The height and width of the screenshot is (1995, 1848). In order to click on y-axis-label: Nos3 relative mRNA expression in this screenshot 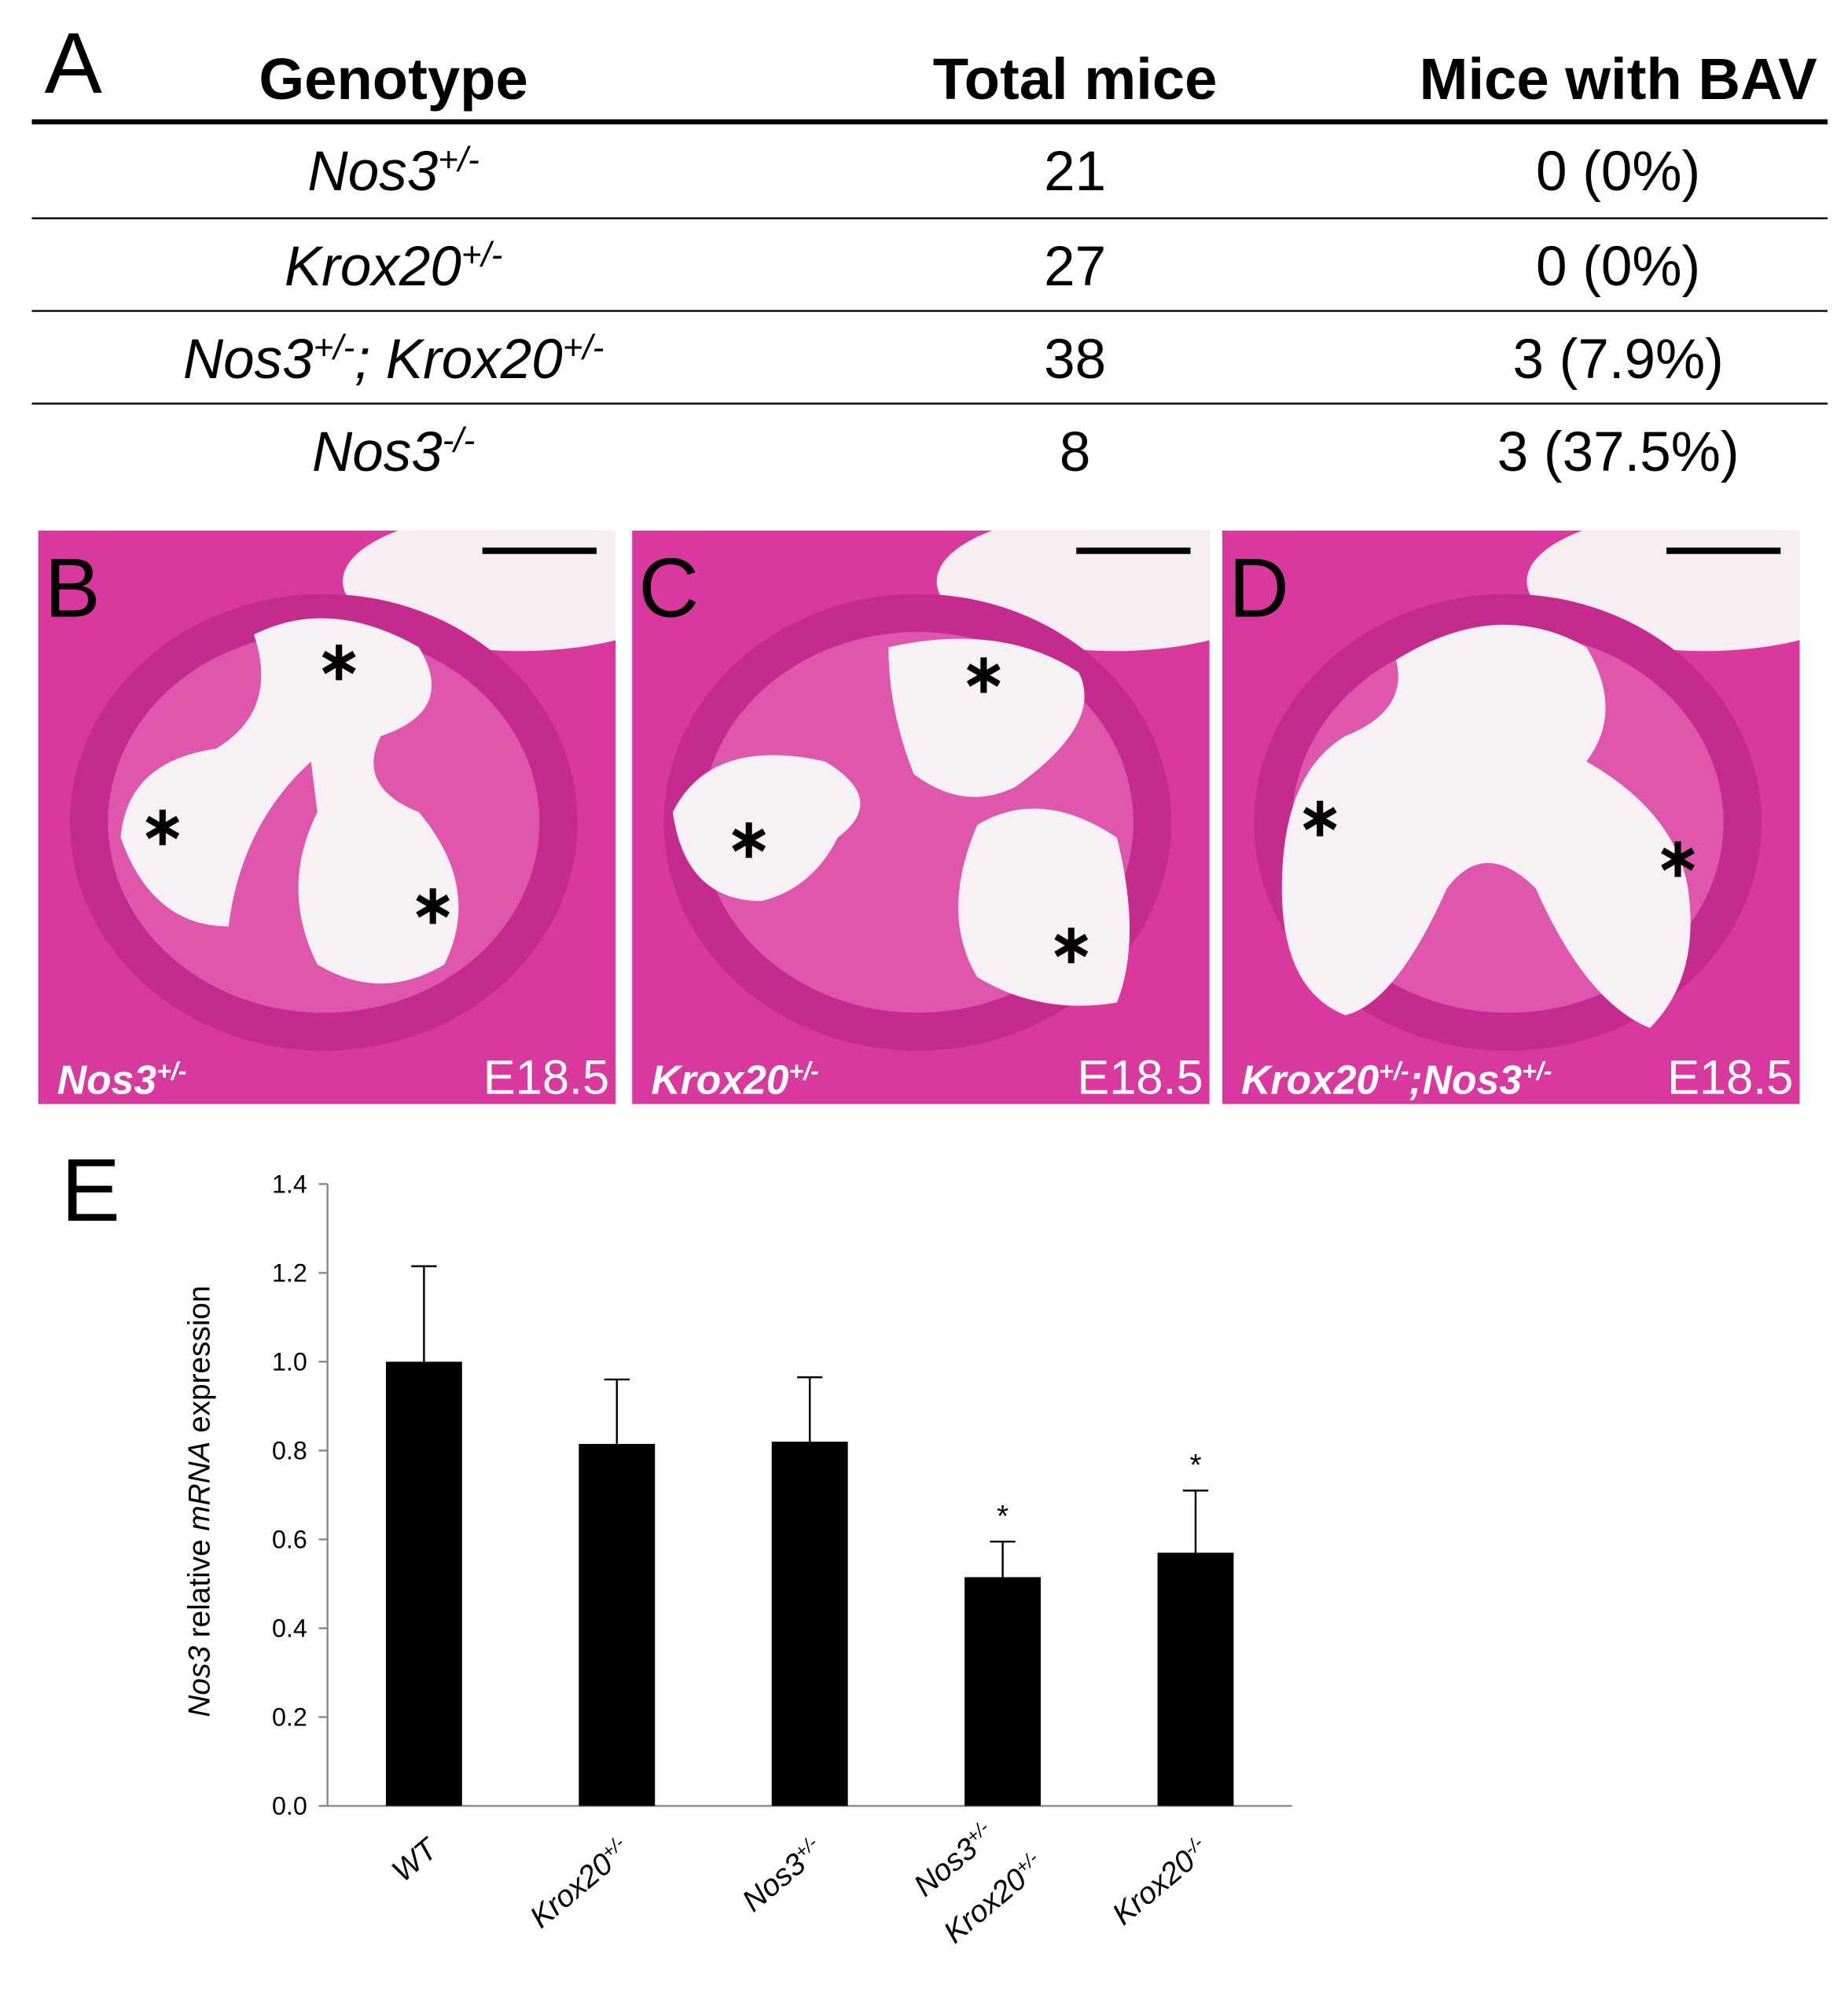, I will do `click(200, 1501)`.